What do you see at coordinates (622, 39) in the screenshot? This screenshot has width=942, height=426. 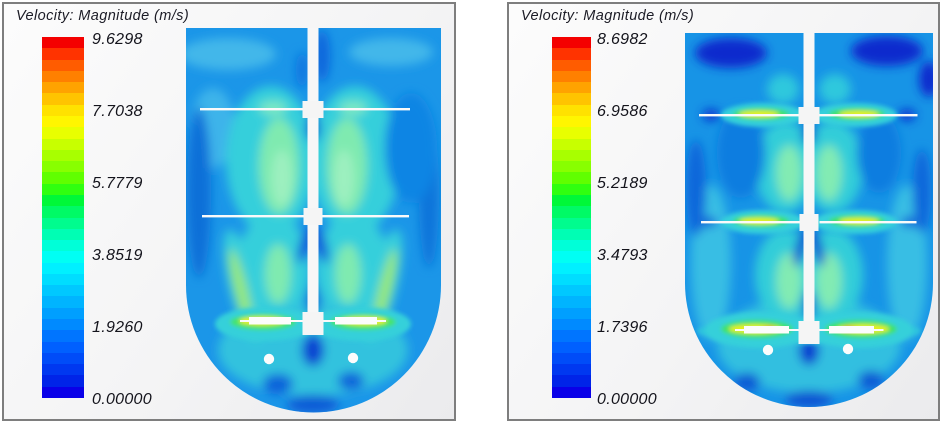 I see `colorbar-tick-max: 8.6982` at bounding box center [622, 39].